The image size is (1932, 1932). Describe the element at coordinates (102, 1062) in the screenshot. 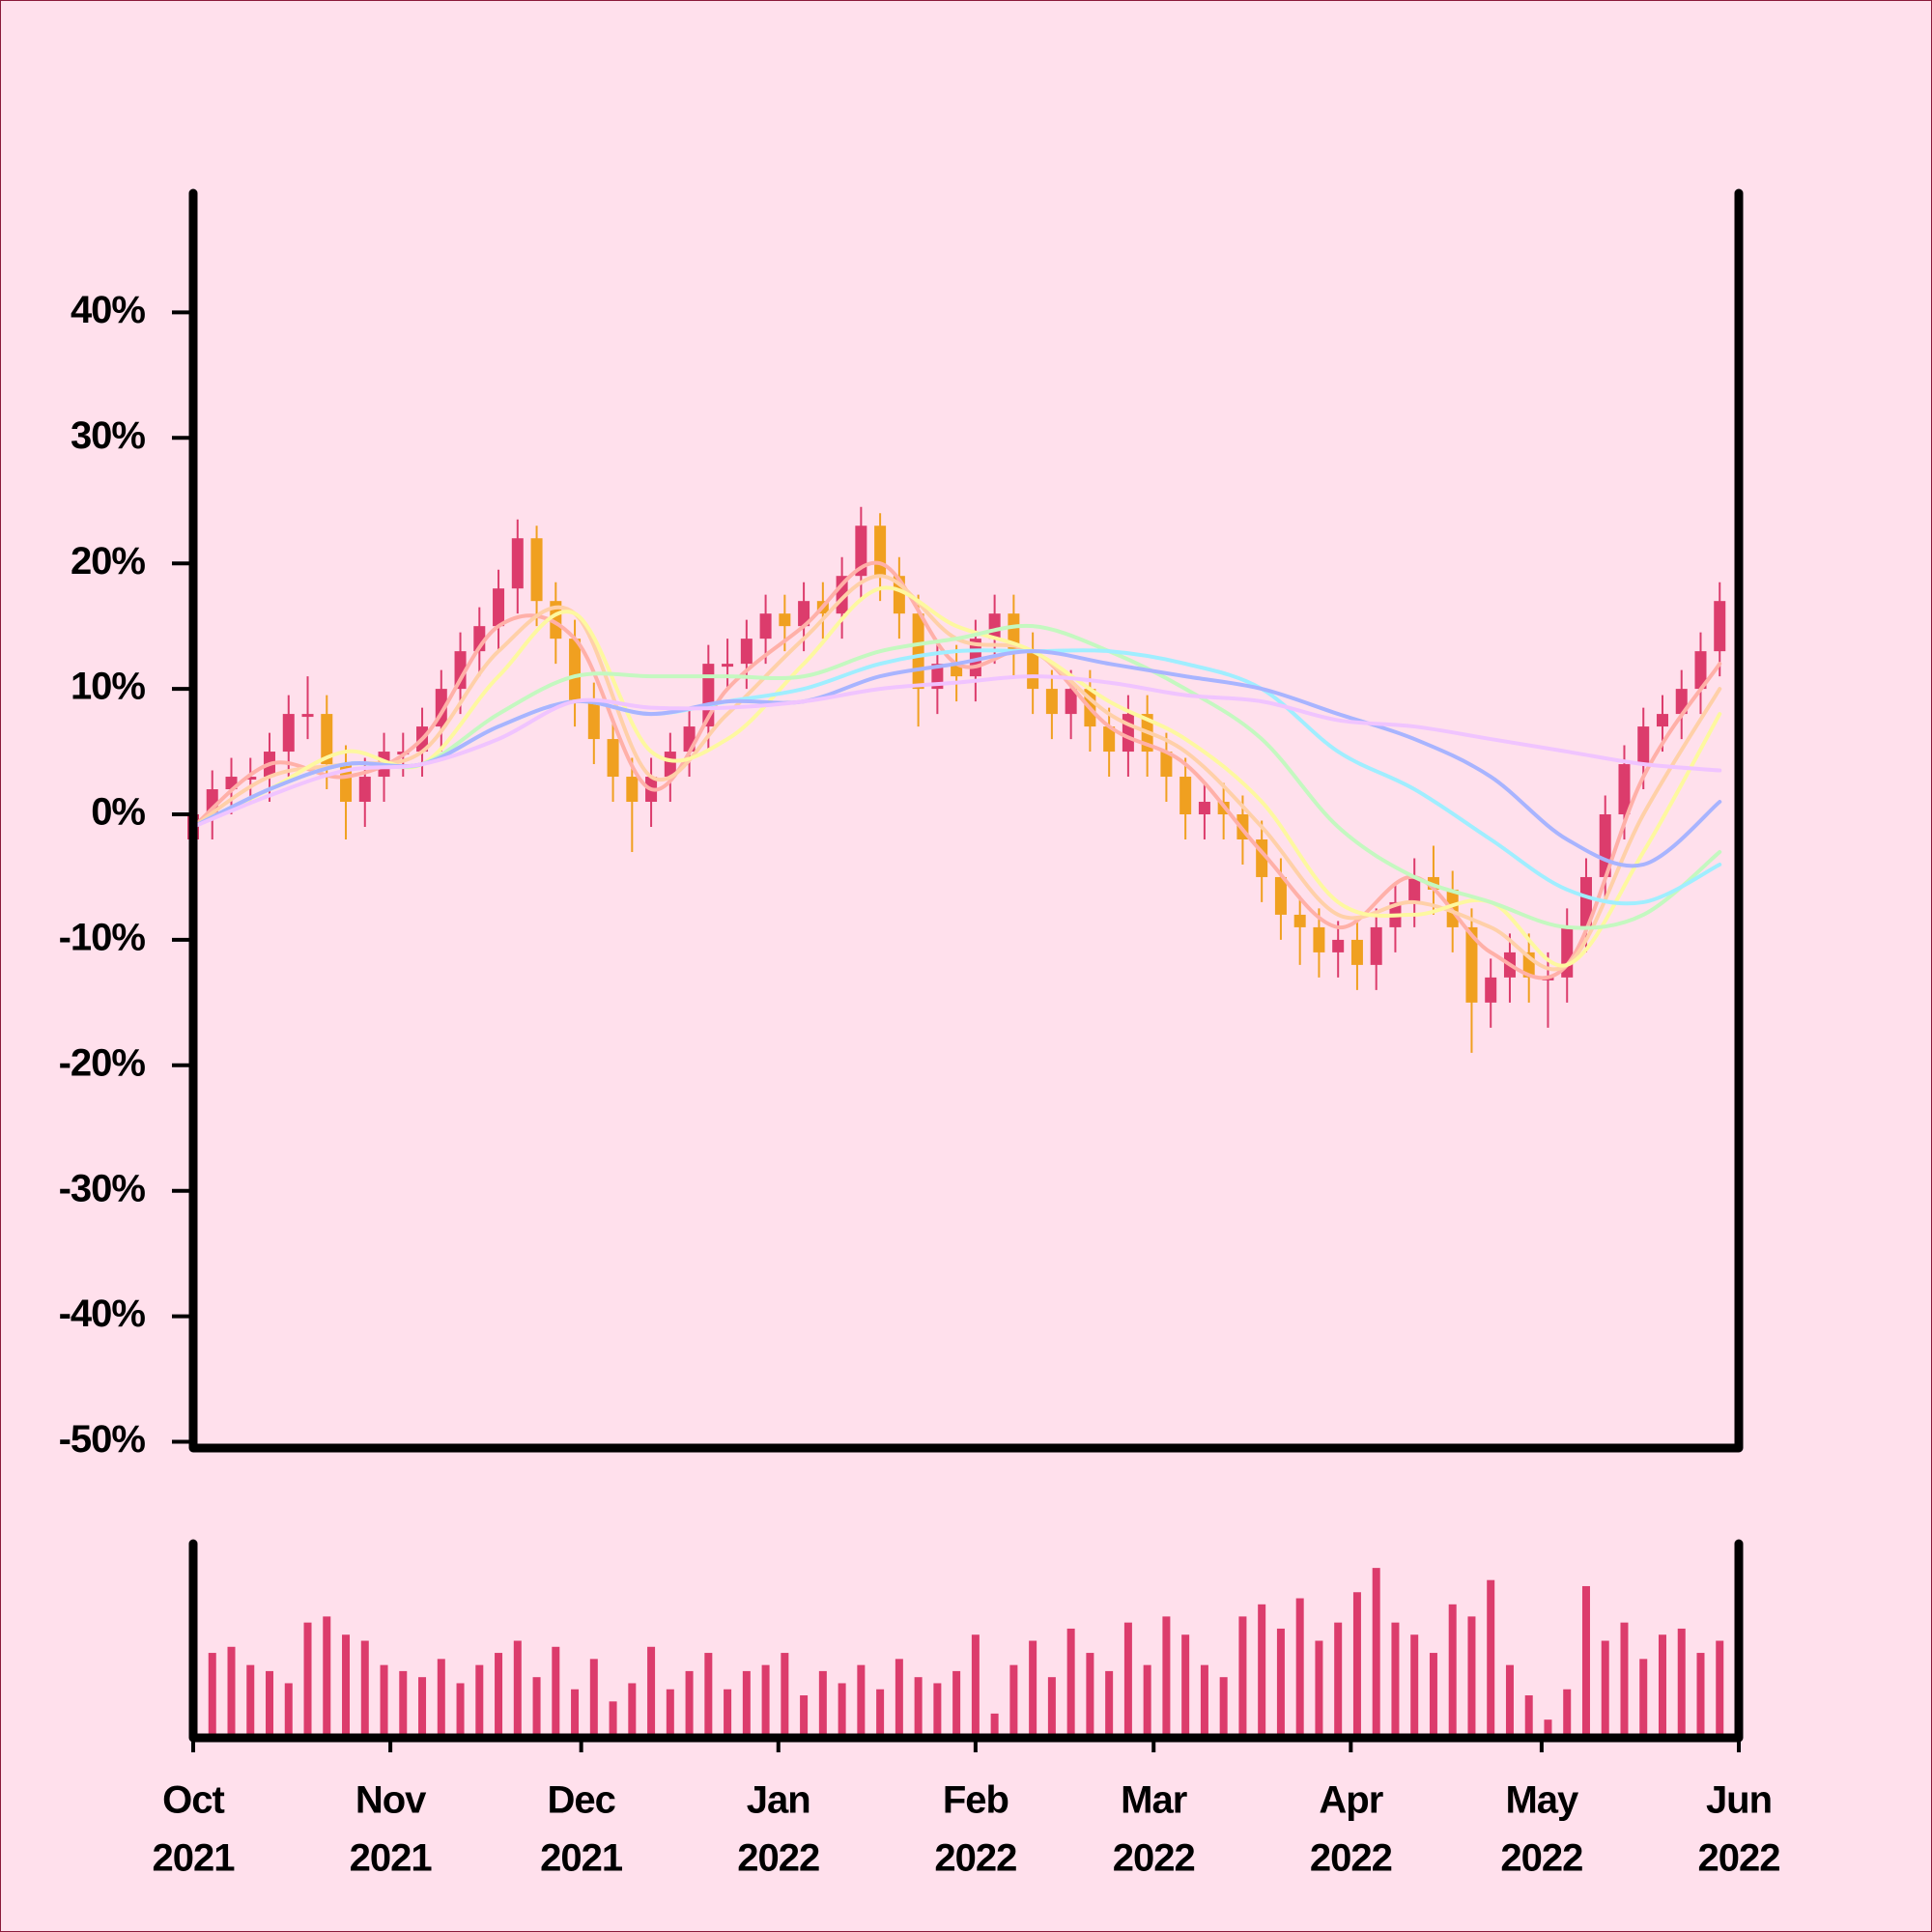

I see `y-tick-label: -20%` at that location.